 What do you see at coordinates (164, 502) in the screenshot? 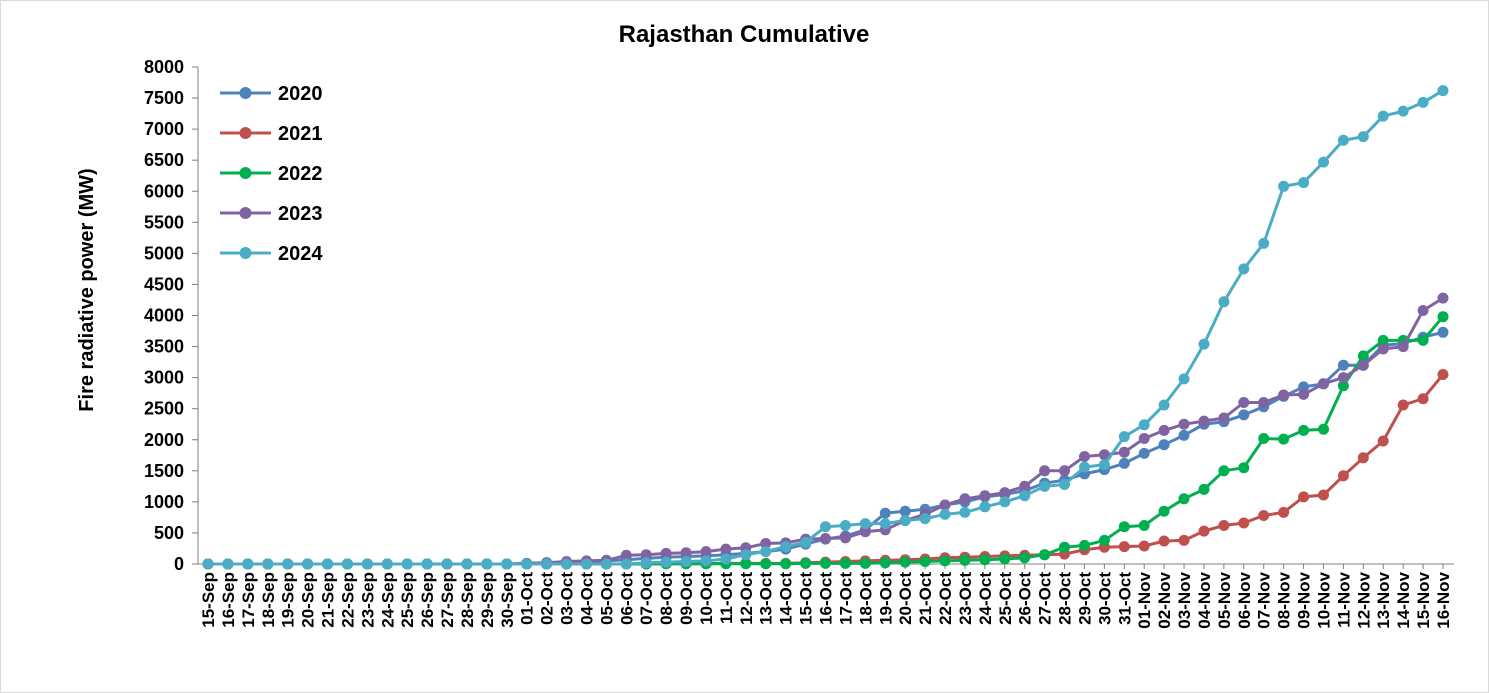
I see `y-tick-label: 1000` at bounding box center [164, 502].